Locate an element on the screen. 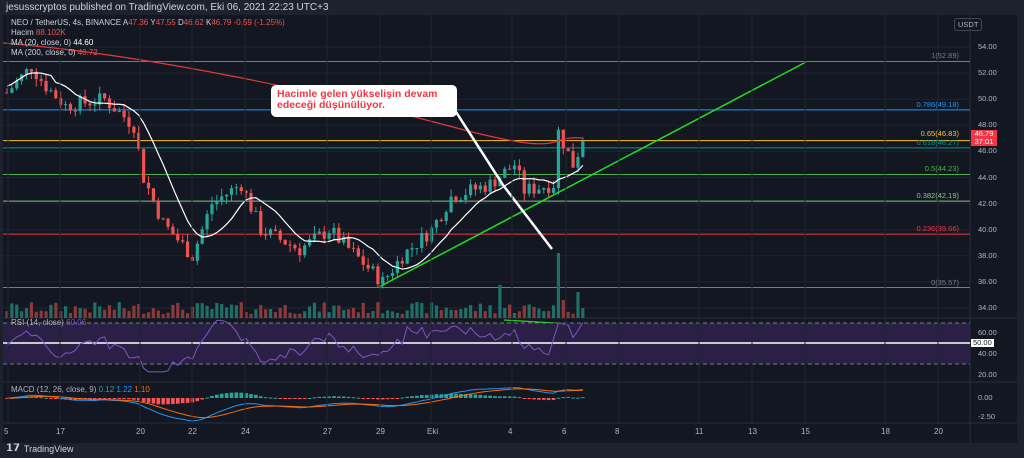  price-tick: 34.00 is located at coordinates (987, 307).